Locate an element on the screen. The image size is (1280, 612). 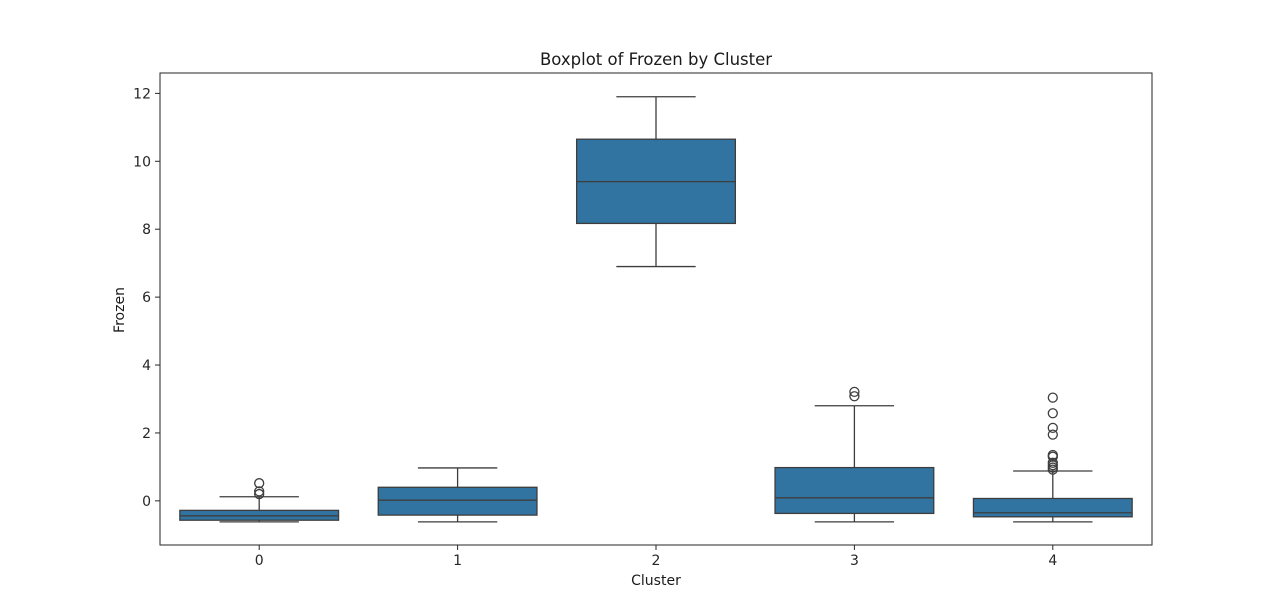
x-tick-label: 0 is located at coordinates (259, 561).